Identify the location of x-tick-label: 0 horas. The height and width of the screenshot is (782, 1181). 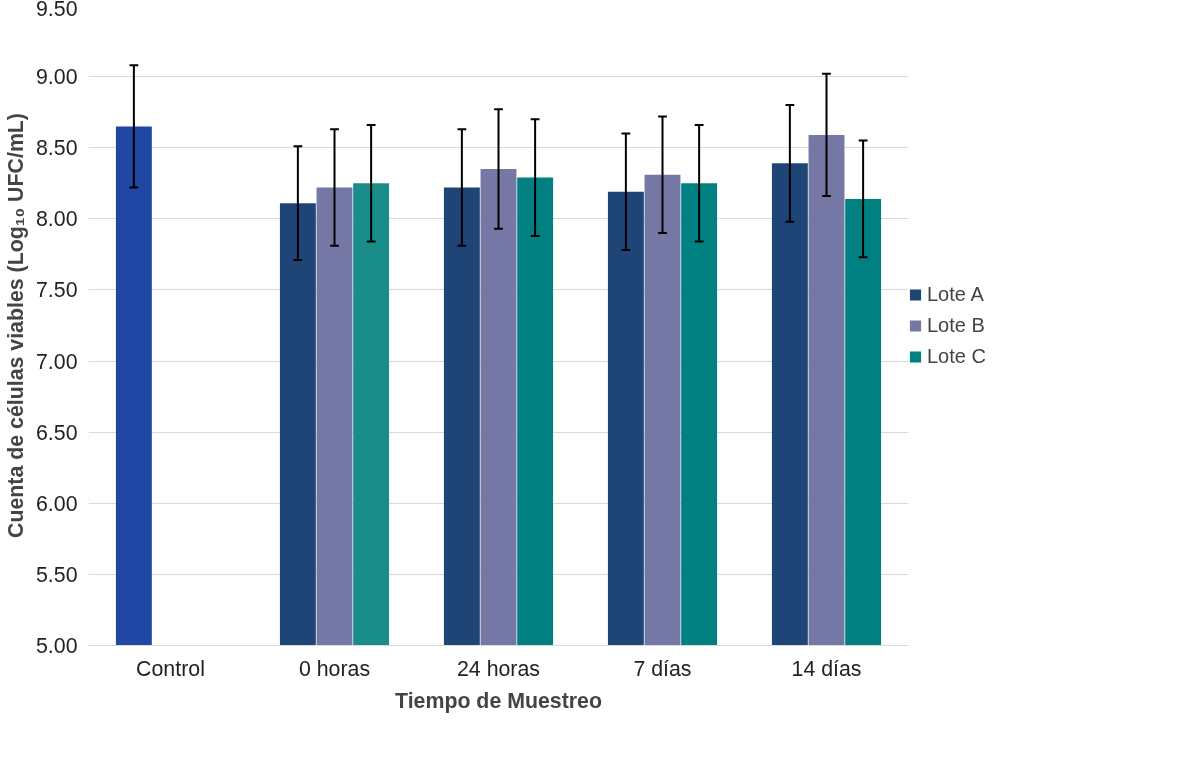
(334, 668).